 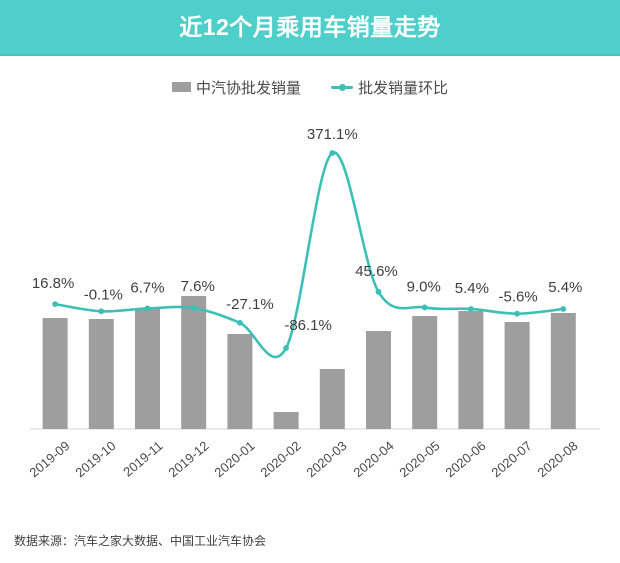 What do you see at coordinates (181, 87) in the screenshot?
I see `bar-swatch-icon` at bounding box center [181, 87].